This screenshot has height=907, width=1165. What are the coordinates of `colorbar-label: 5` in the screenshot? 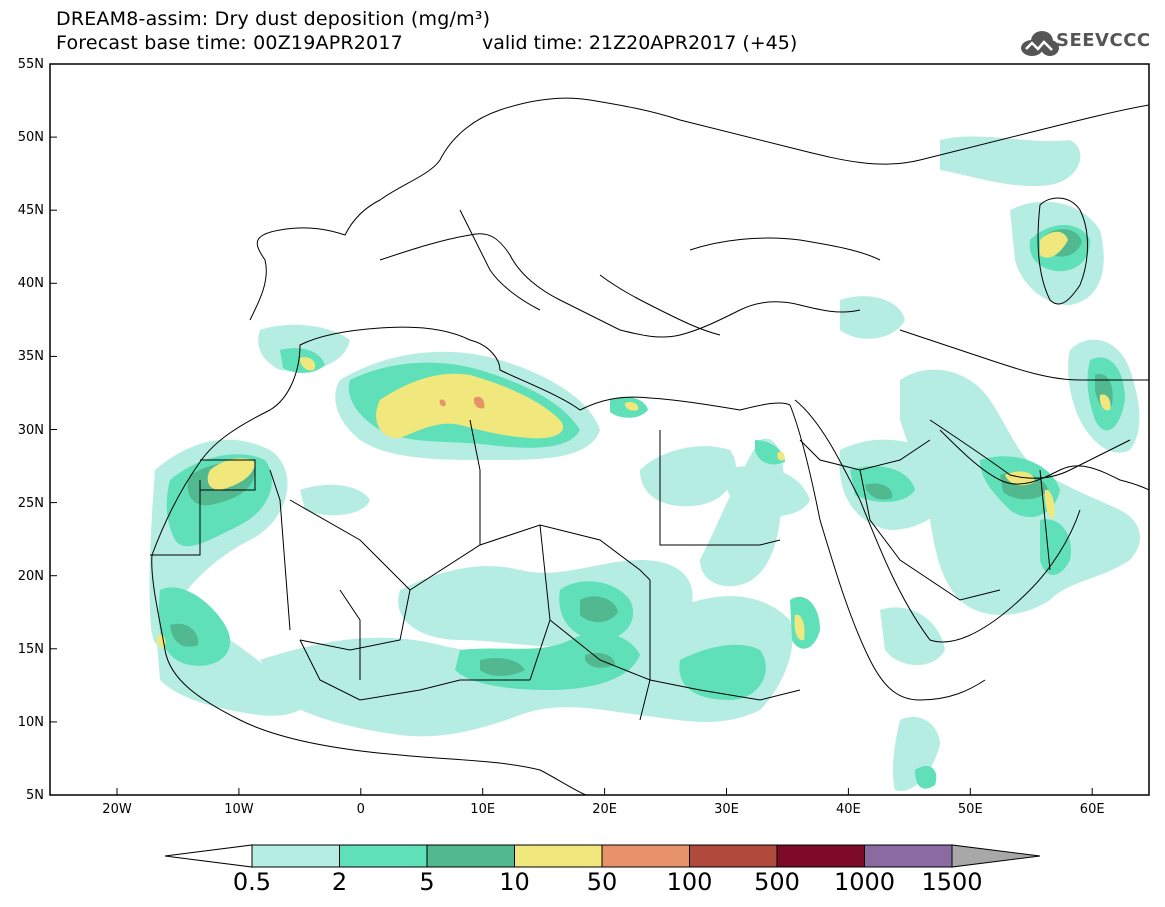 It's located at (427, 882).